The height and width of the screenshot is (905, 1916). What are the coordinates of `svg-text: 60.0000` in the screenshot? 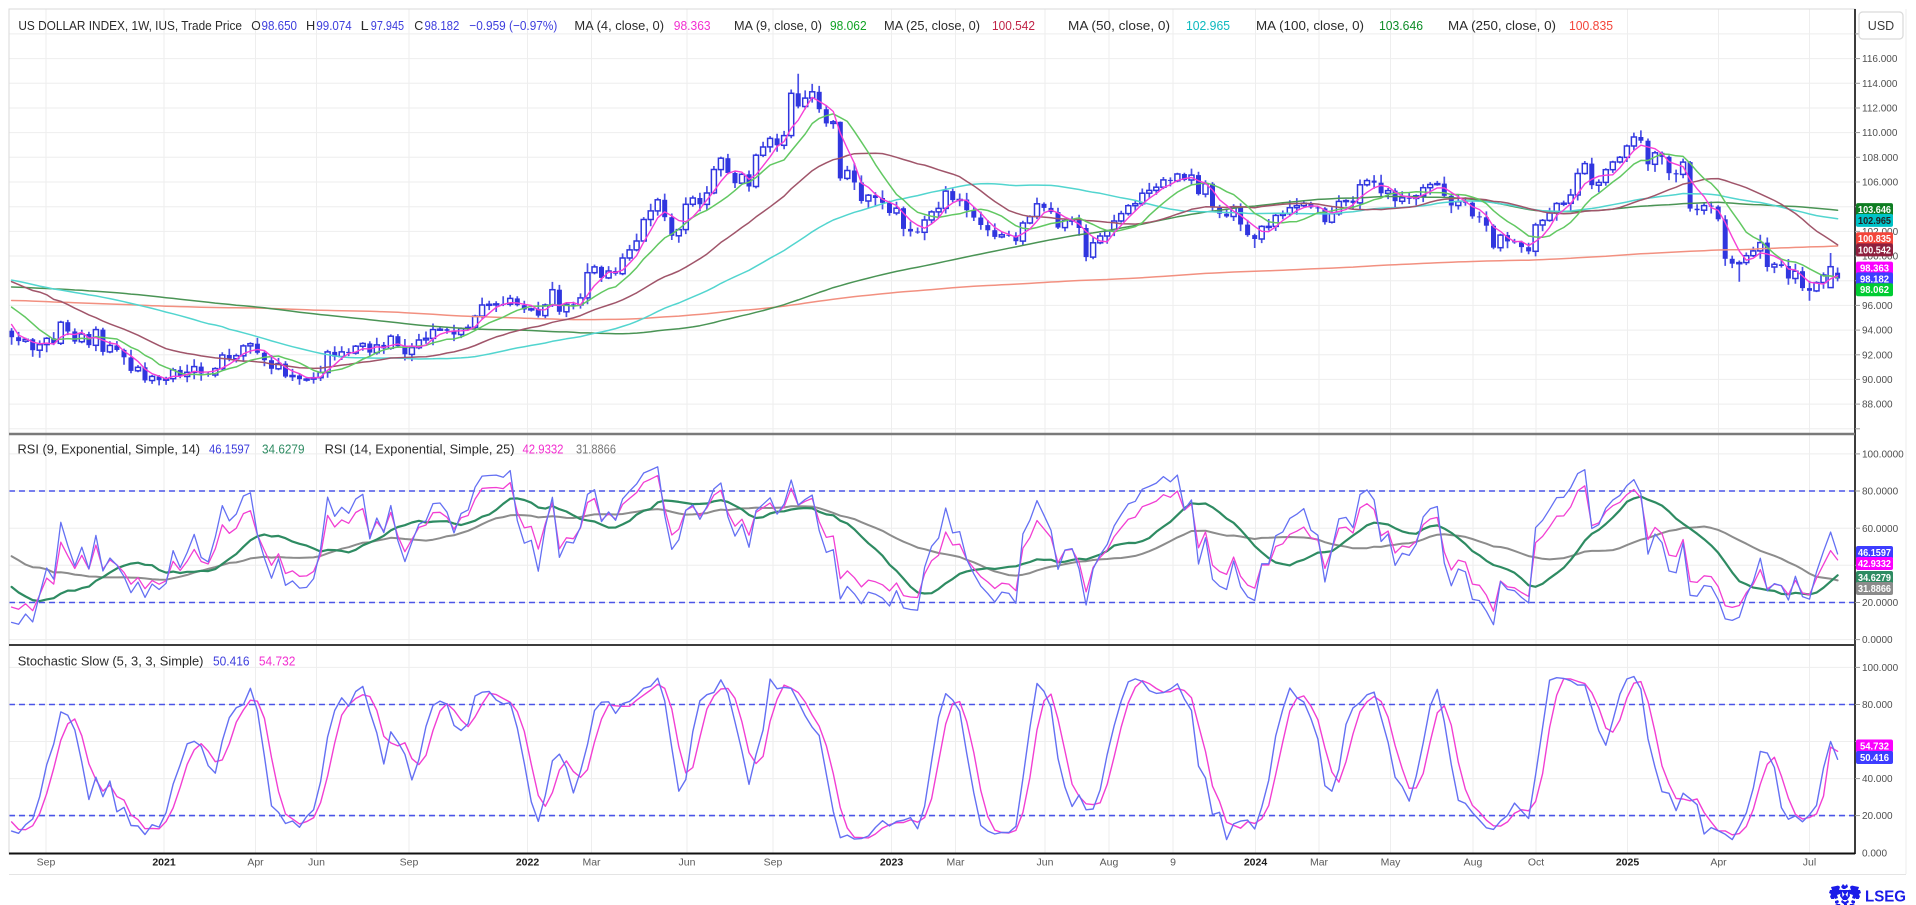 It's located at (1880, 529).